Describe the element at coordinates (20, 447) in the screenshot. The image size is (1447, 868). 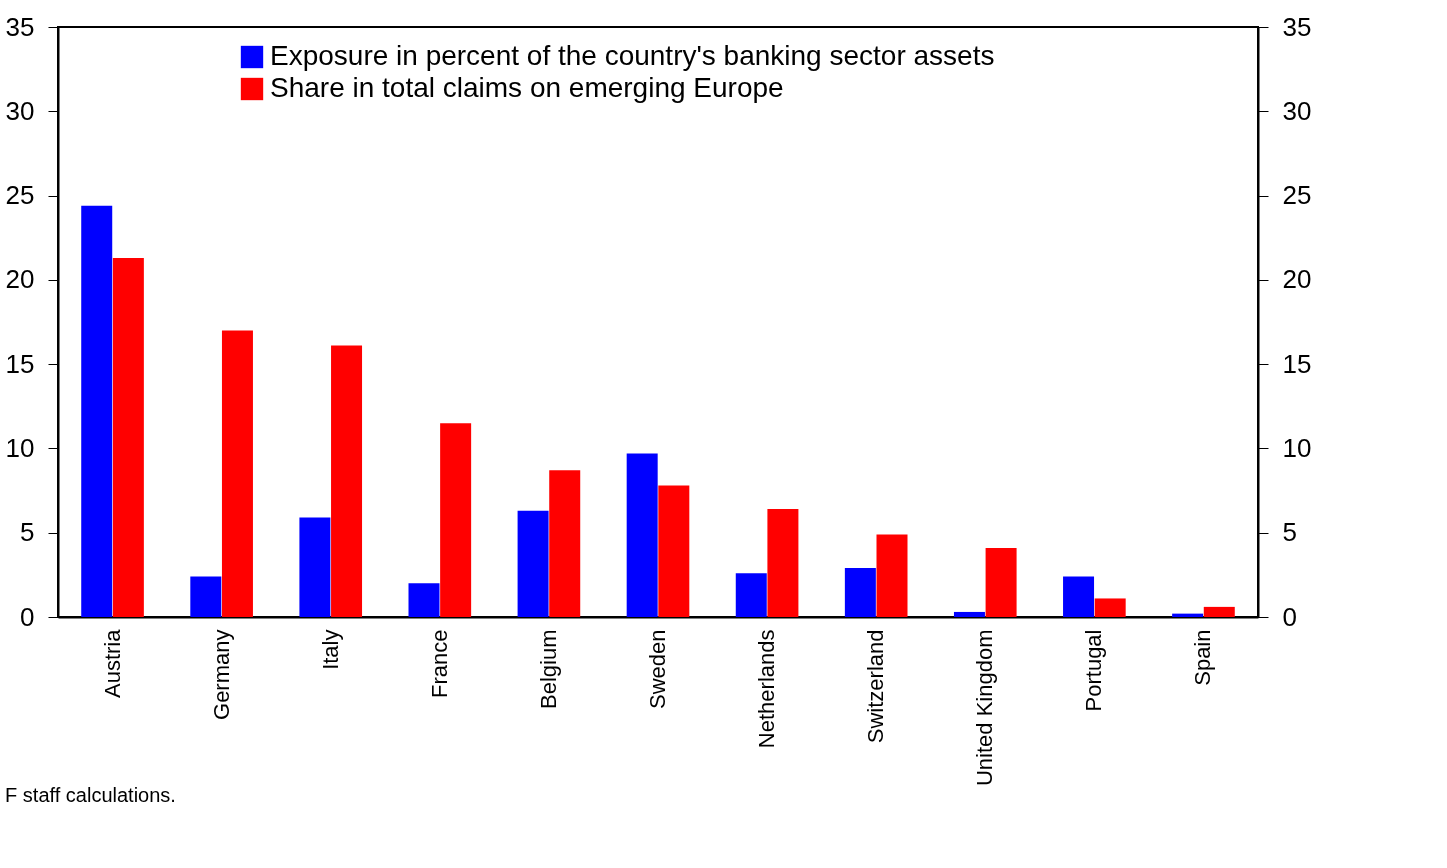
I see `y-tick-label: 10` at that location.